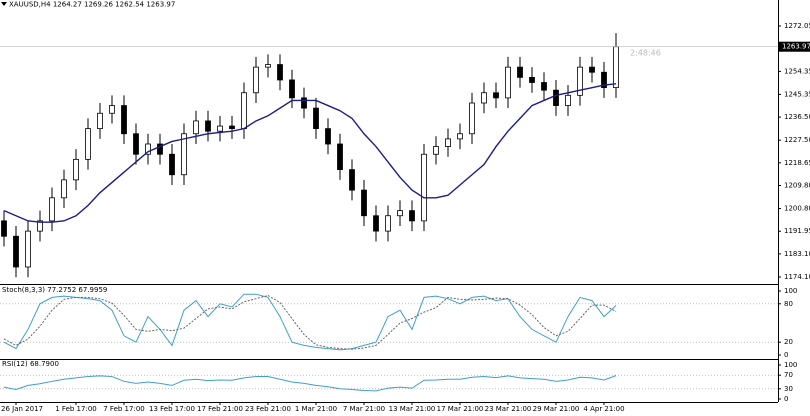 The image size is (810, 416). What do you see at coordinates (797, 26) in the screenshot?
I see `y-tick-label: 1272.05` at bounding box center [797, 26].